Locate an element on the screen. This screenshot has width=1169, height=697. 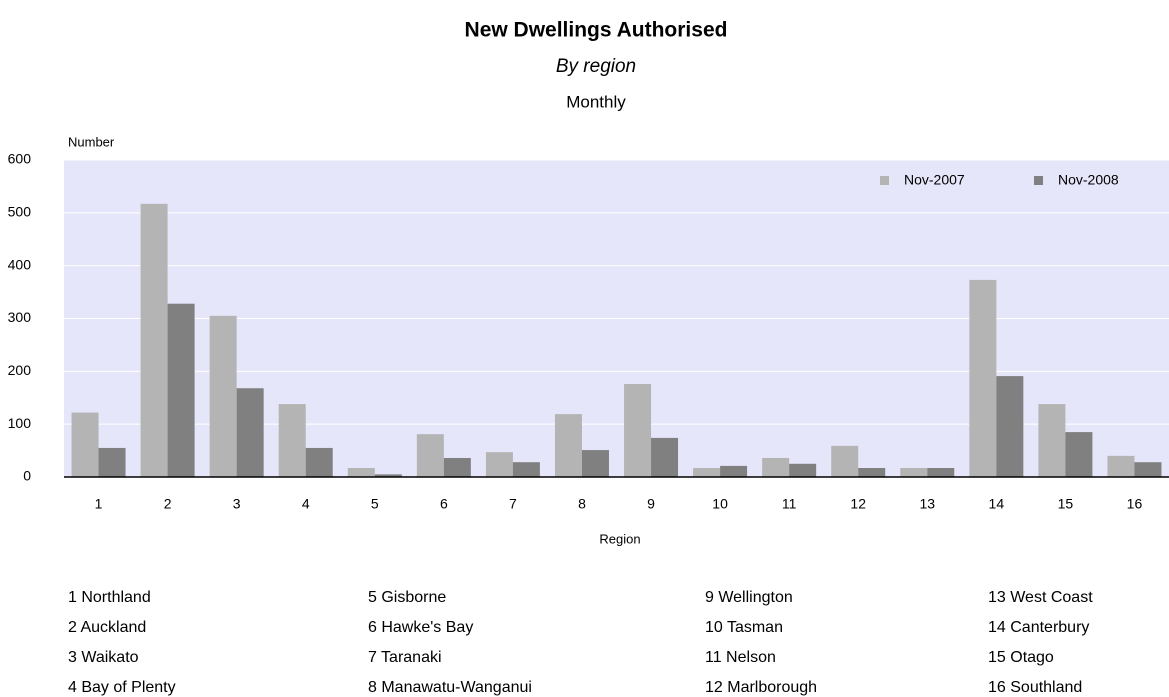
y-tick-label: 400 is located at coordinates (20, 264).